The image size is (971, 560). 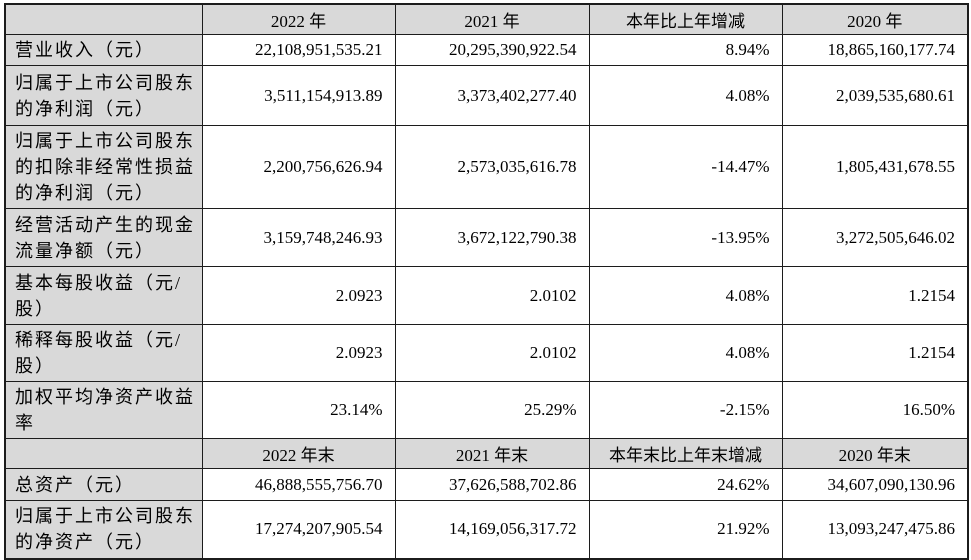 I want to click on row-label: 基本每股收益（元/股）, so click(x=103, y=295).